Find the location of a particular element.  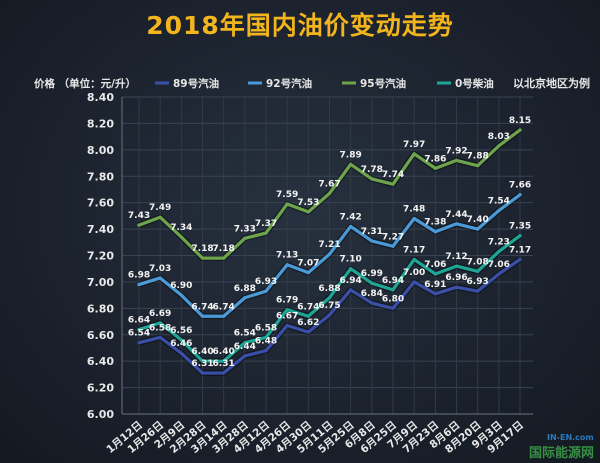

y-tick-label: 8.20 is located at coordinates (100, 123).